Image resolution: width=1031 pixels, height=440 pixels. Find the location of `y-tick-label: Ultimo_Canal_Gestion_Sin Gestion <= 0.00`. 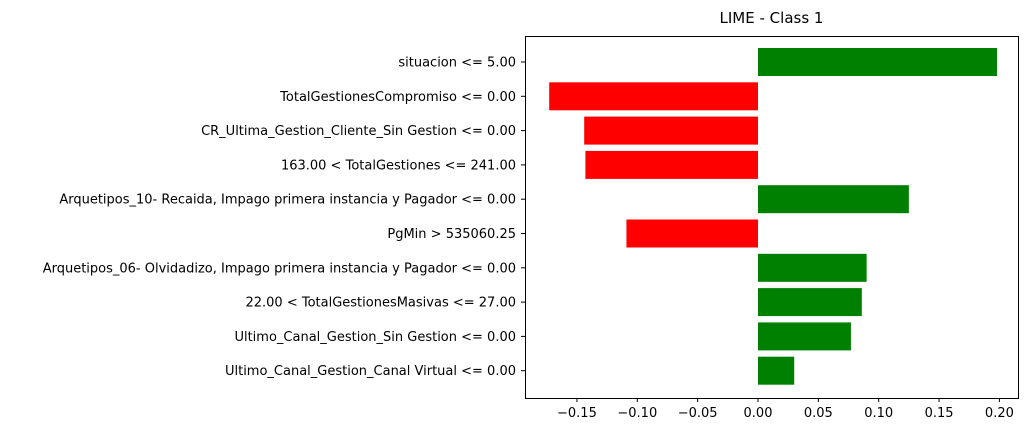

y-tick-label: Ultimo_Canal_Gestion_Sin Gestion <= 0.00 is located at coordinates (375, 337).